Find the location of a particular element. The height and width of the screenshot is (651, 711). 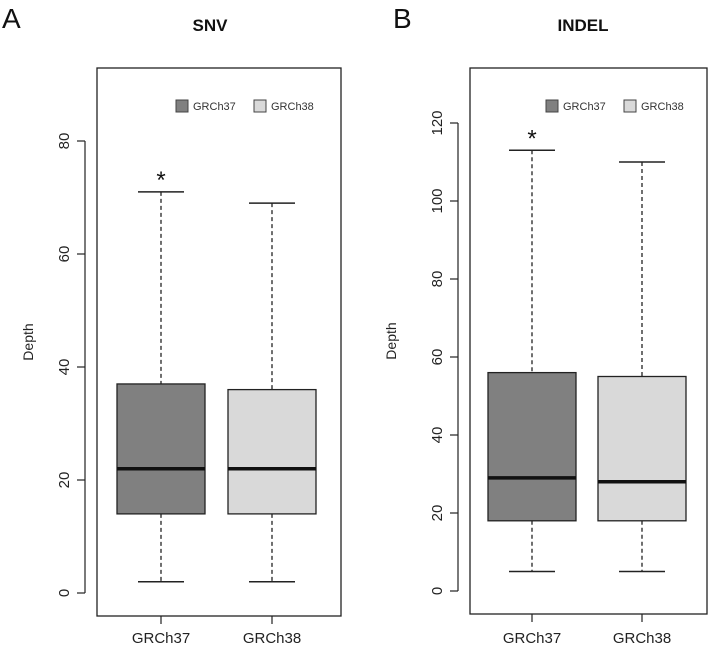

panel-letter: A is located at coordinates (11, 18).